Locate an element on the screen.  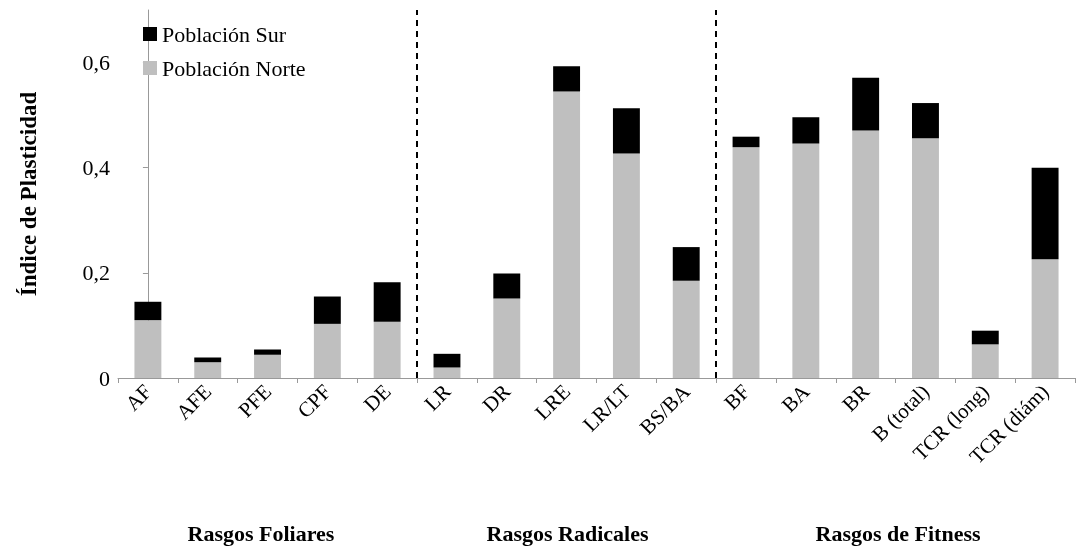
x-tick-label: BF is located at coordinates (737, 397).